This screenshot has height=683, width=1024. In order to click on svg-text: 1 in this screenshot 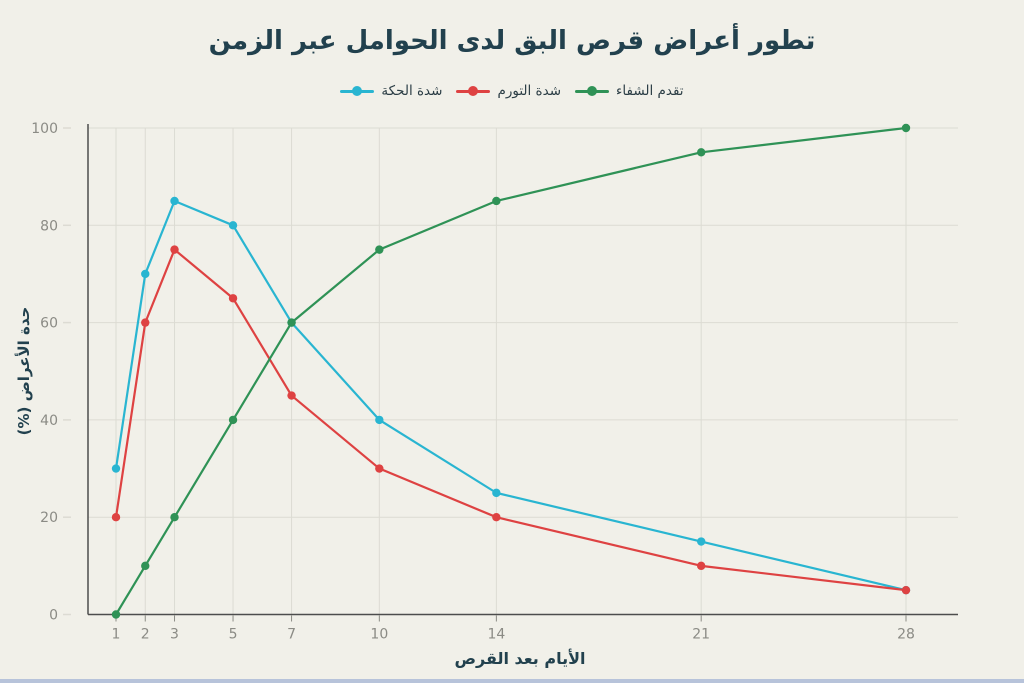, I will do `click(116, 635)`.